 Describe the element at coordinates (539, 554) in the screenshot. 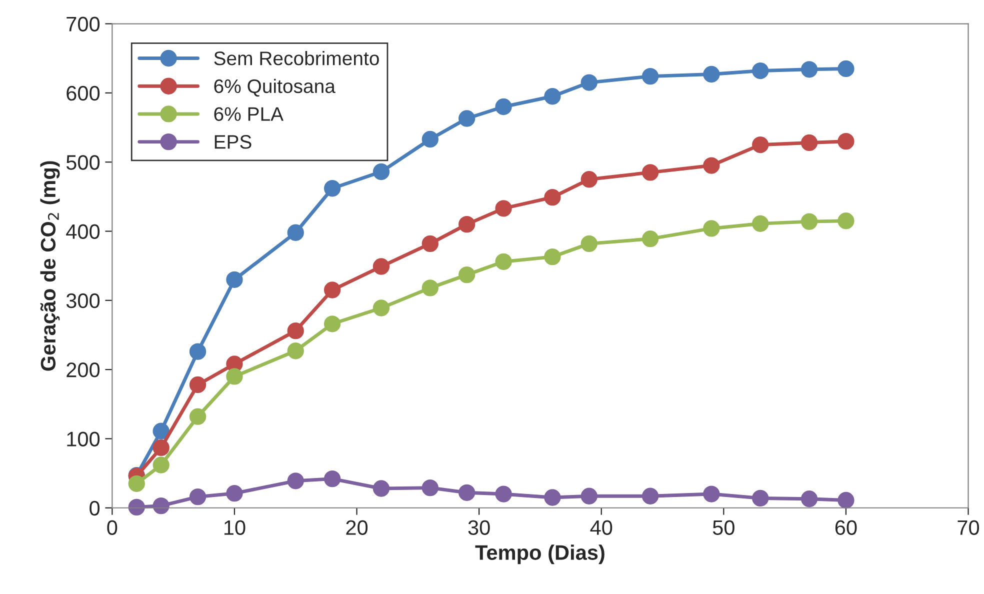

I see `x-axis-title: Tempo (Dias)` at that location.